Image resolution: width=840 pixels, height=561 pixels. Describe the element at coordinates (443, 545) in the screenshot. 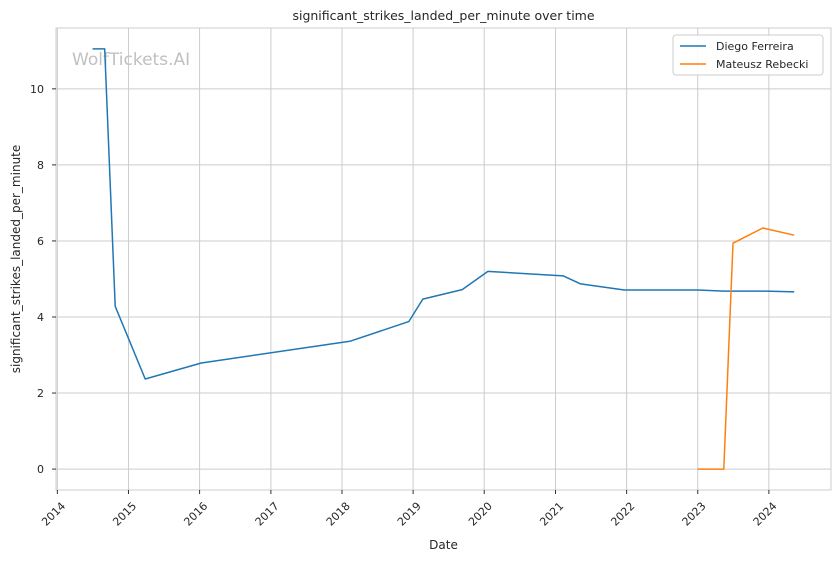

I see `x-axis-title: Date` at that location.